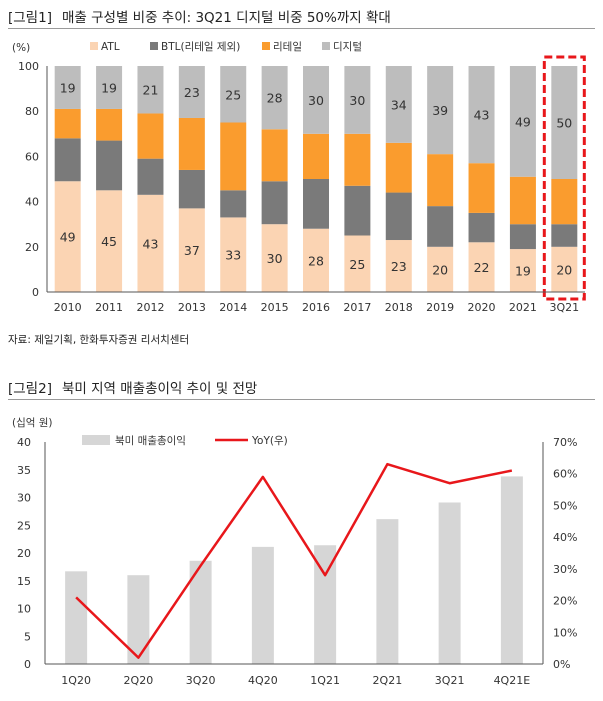  I want to click on legend-label-gross-profit: 북미 매출총이익, so click(150, 441).